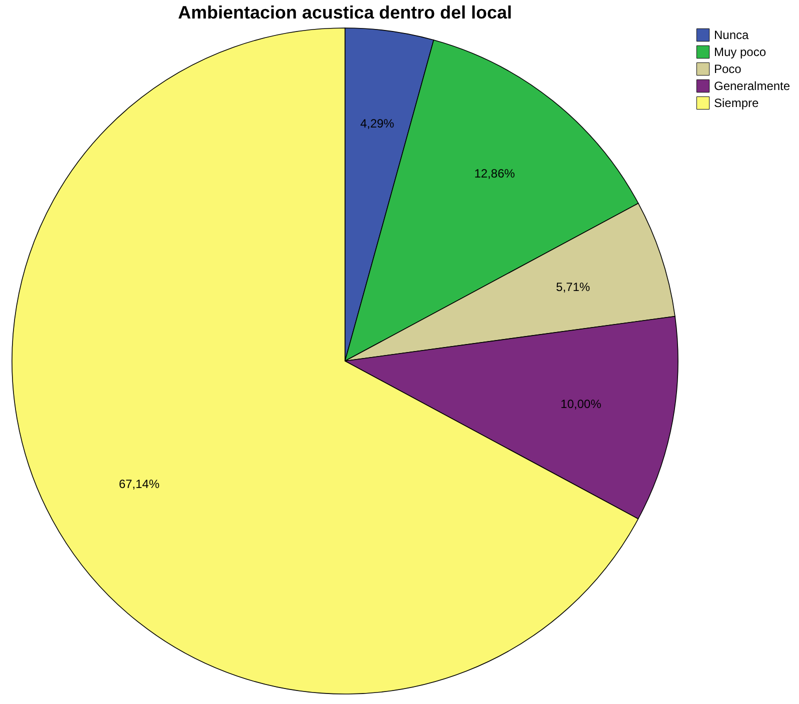  I want to click on legend-label: Poco, so click(728, 69).